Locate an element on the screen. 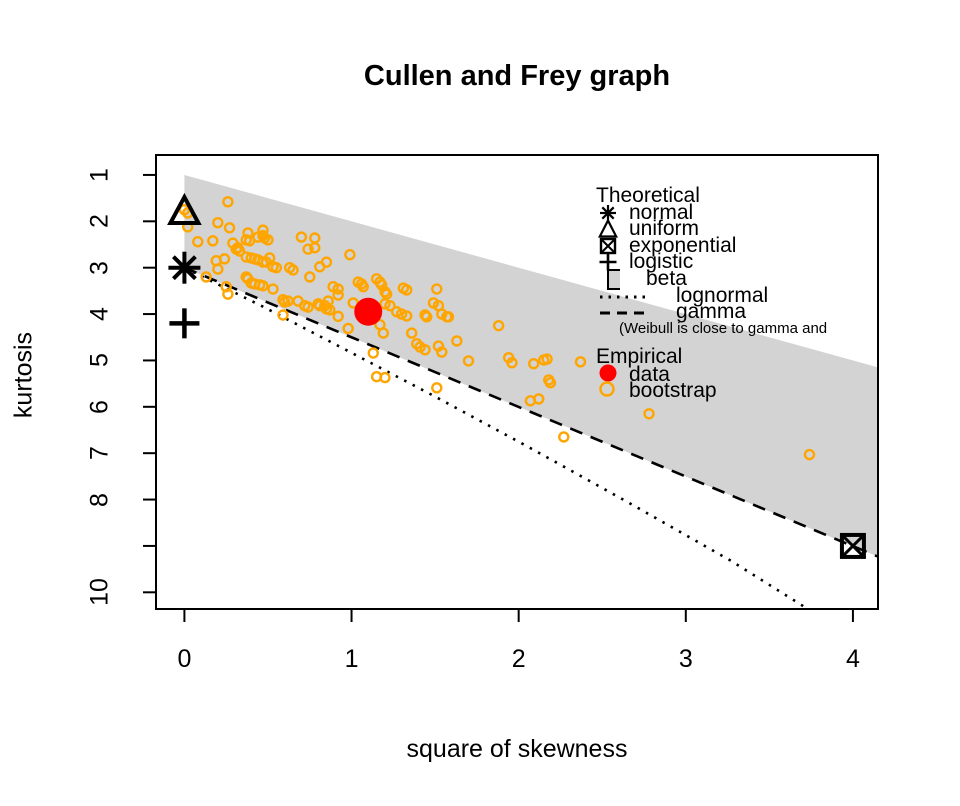  x-tick-label: 2 is located at coordinates (518, 659).